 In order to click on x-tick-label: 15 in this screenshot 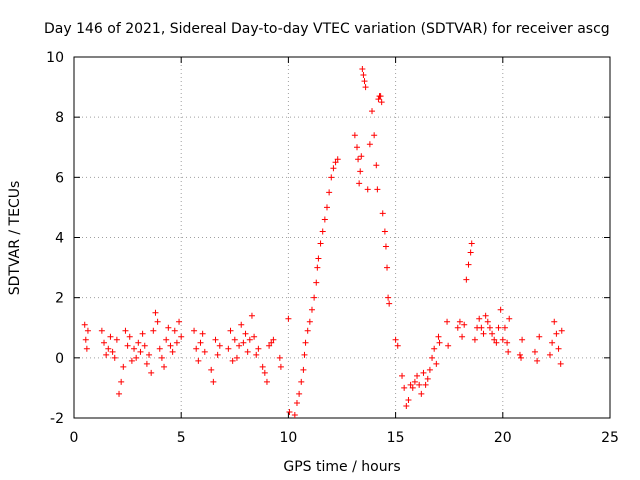, I will do `click(396, 438)`.